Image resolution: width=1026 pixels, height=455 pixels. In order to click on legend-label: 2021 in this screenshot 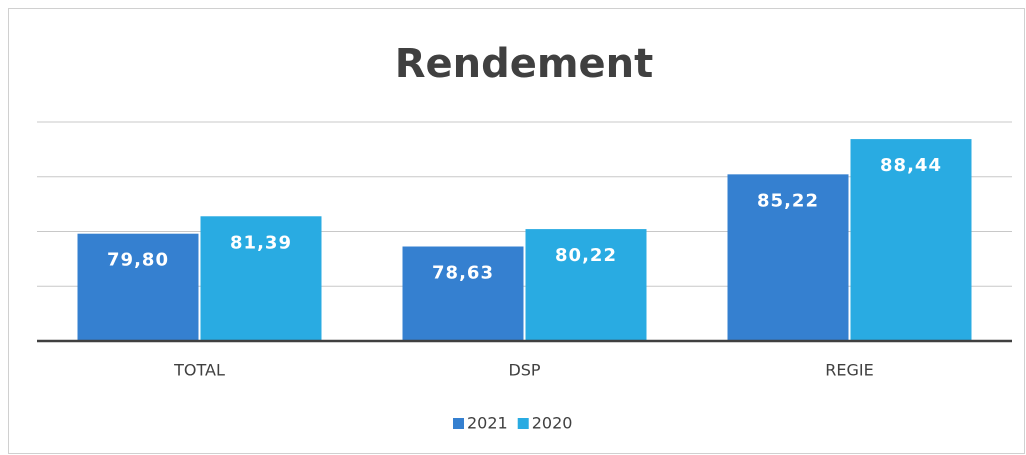, I will do `click(487, 423)`.